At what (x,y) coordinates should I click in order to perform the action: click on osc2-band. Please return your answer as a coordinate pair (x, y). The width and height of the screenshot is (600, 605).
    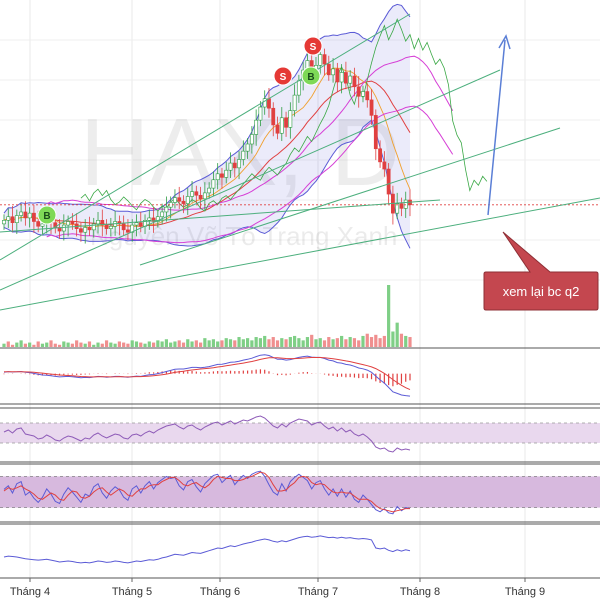
    Looking at the image, I should click on (300, 492).